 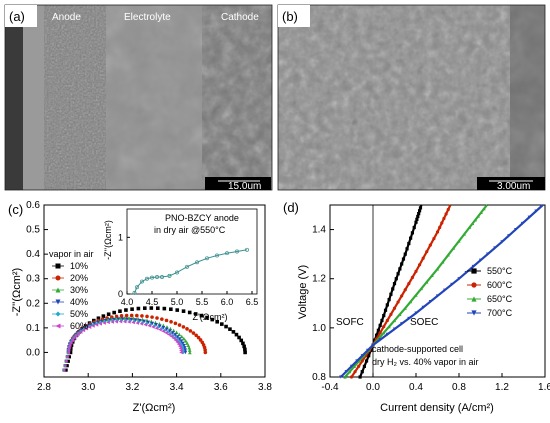 What do you see at coordinates (33, 230) in the screenshot?
I see `y-tick-label: 0.5` at bounding box center [33, 230].